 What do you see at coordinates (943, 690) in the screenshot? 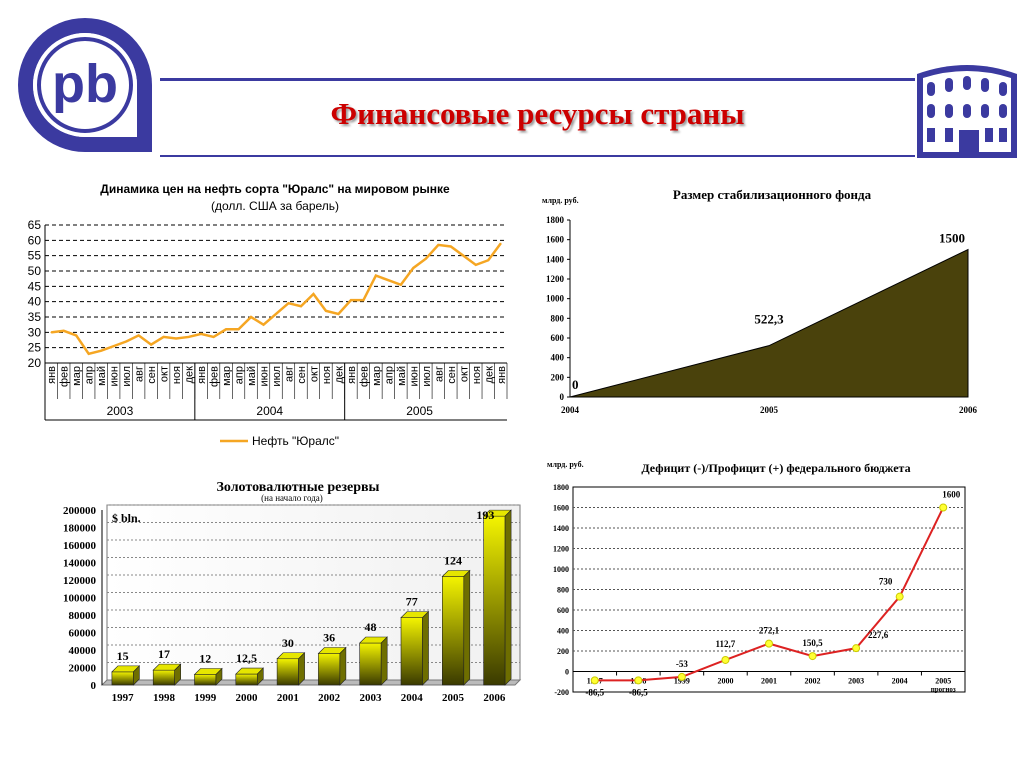
I see `budget-forecast-note: прогноз` at bounding box center [943, 690].